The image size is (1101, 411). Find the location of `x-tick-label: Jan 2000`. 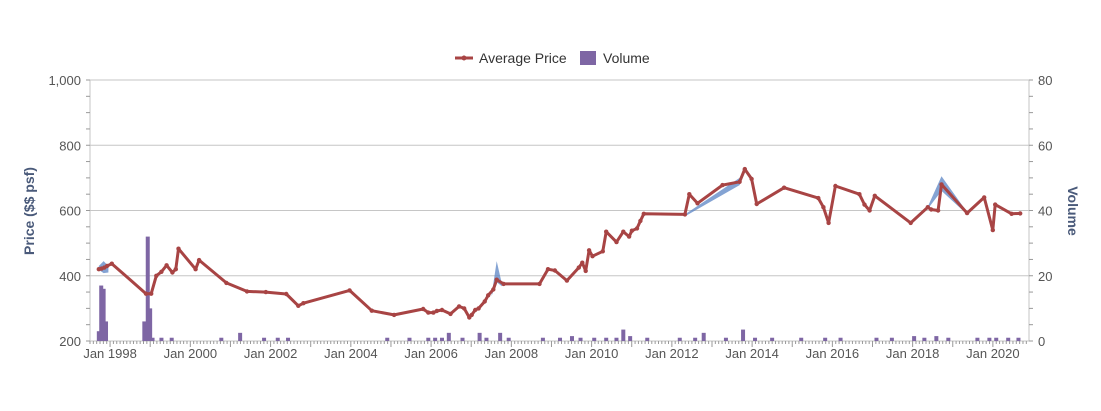

x-tick-label: Jan 2000 is located at coordinates (191, 353).